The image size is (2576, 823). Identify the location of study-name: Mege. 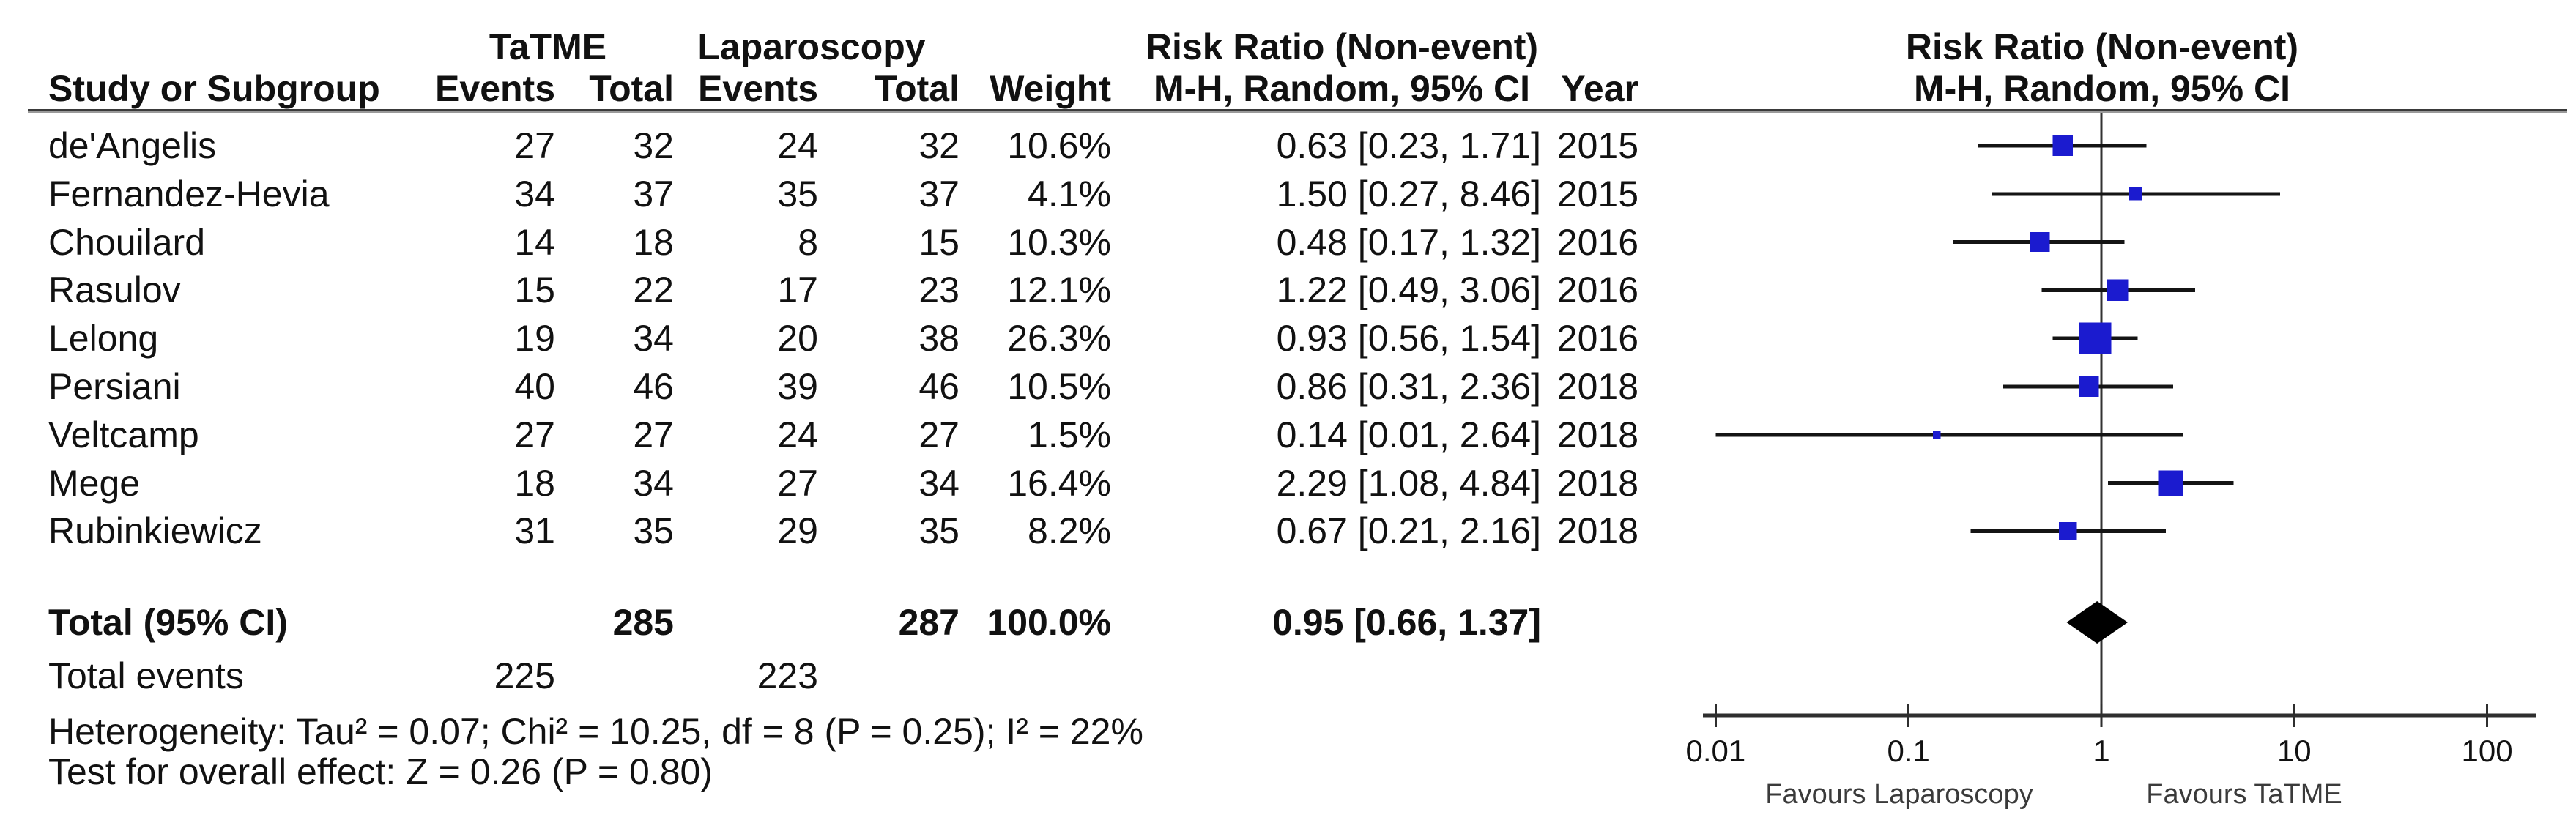
(94, 483).